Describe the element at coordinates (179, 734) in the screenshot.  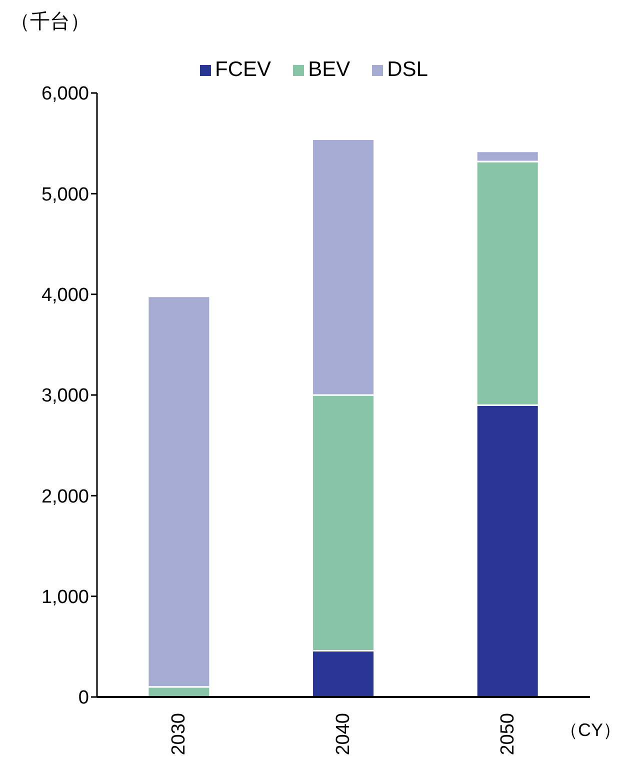
I see `x-tick-label: 2030` at that location.